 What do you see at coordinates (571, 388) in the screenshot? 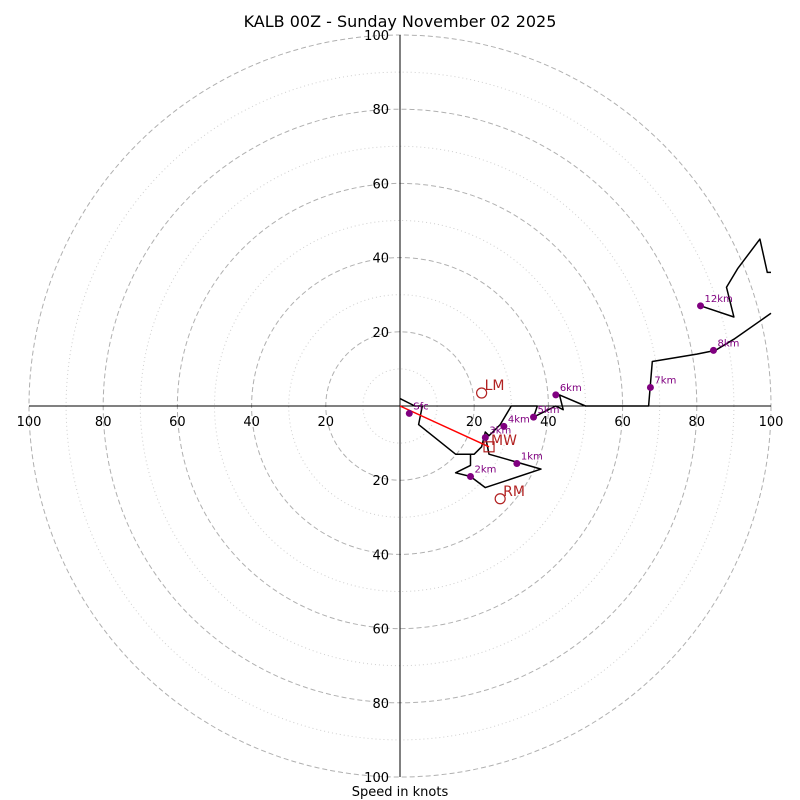
I see `height-marker-label: 6km` at bounding box center [571, 388].